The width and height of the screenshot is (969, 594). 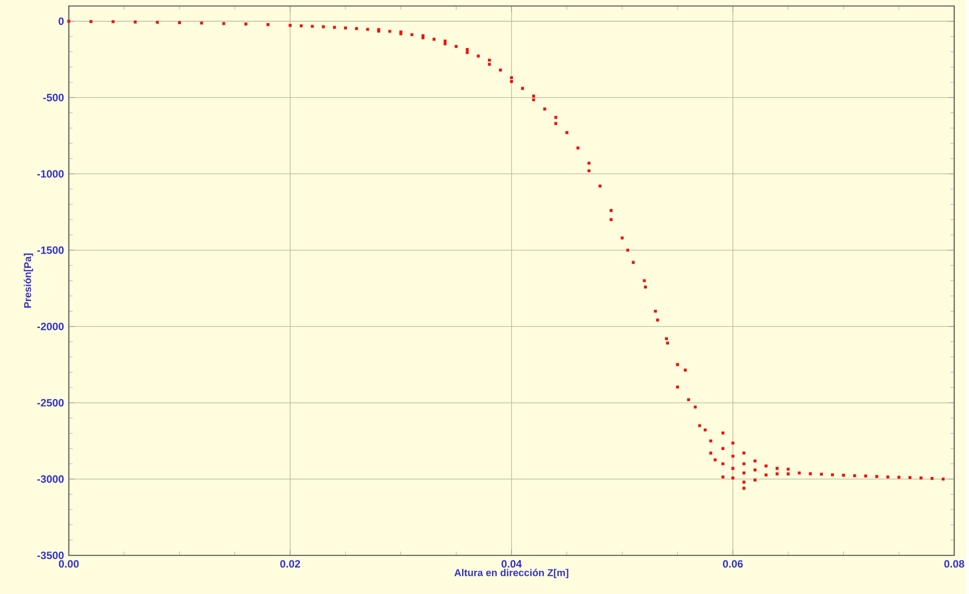 What do you see at coordinates (511, 573) in the screenshot?
I see `x-axis-title: Altura en dirección Z[m]` at bounding box center [511, 573].